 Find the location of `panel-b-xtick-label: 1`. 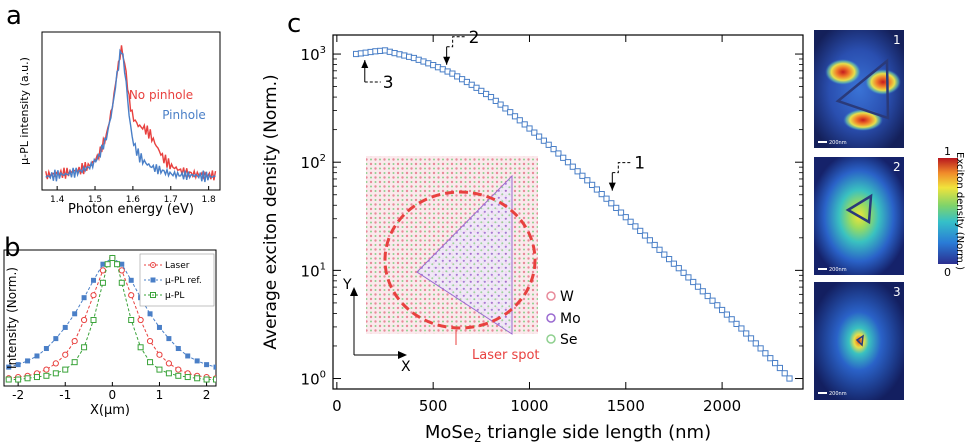

panel-b-xtick-label: 1 is located at coordinates (160, 395).